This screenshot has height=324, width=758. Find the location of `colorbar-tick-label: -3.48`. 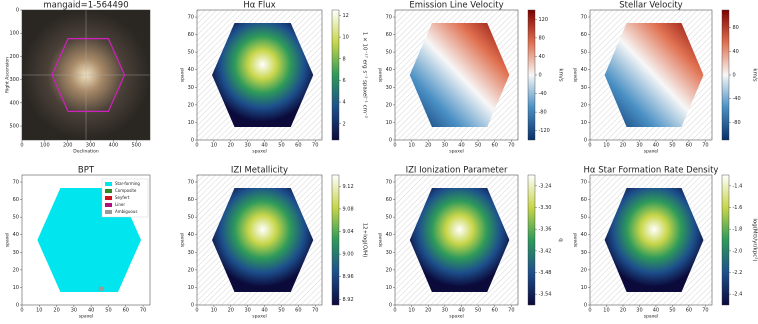

colorbar-tick-label: -3.48 is located at coordinates (545, 273).